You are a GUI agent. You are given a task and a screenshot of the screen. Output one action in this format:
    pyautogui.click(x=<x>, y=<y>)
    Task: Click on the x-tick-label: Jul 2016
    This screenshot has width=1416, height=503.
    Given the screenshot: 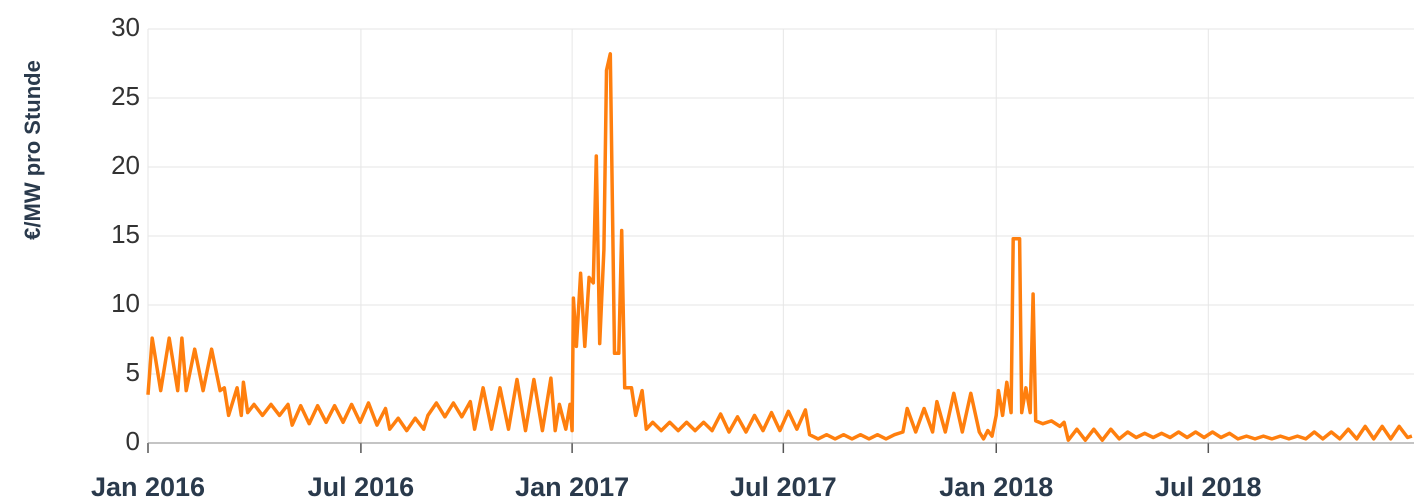 What is the action you would take?
    pyautogui.click(x=361, y=487)
    